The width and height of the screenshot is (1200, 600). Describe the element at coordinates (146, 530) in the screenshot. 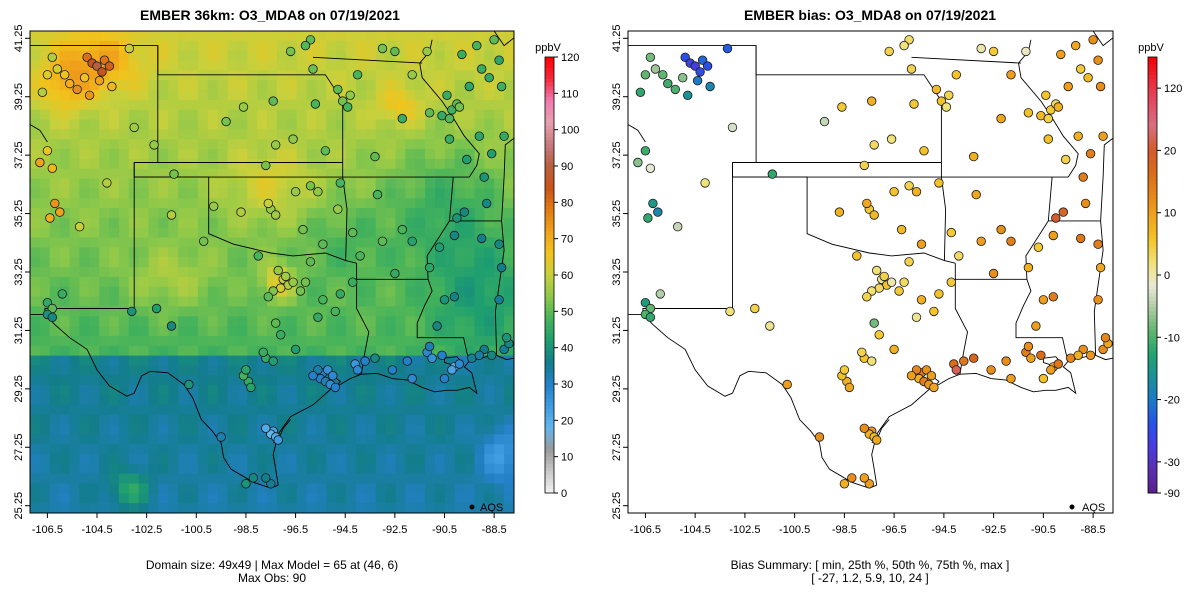

I see `longitude-tick-label: -102.5` at that location.